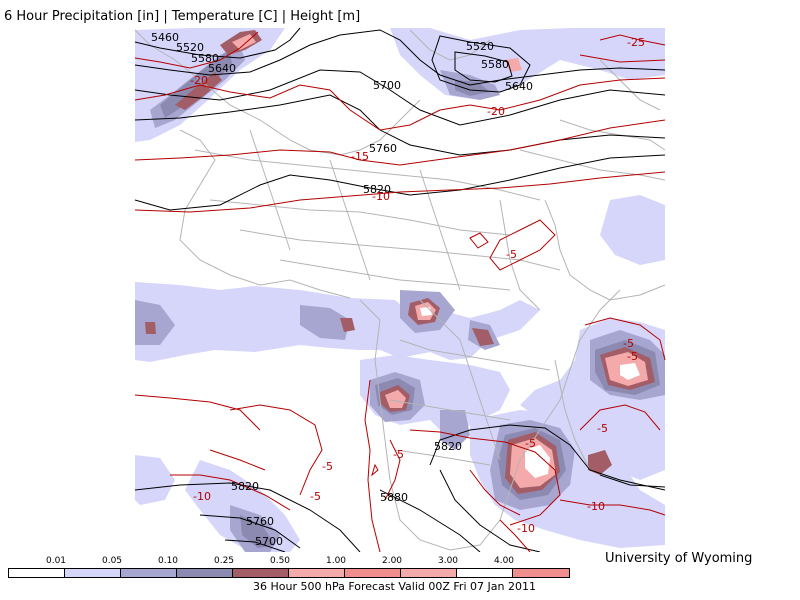 This screenshot has height=600, width=800. I want to click on legend-color-bar, so click(289, 573).